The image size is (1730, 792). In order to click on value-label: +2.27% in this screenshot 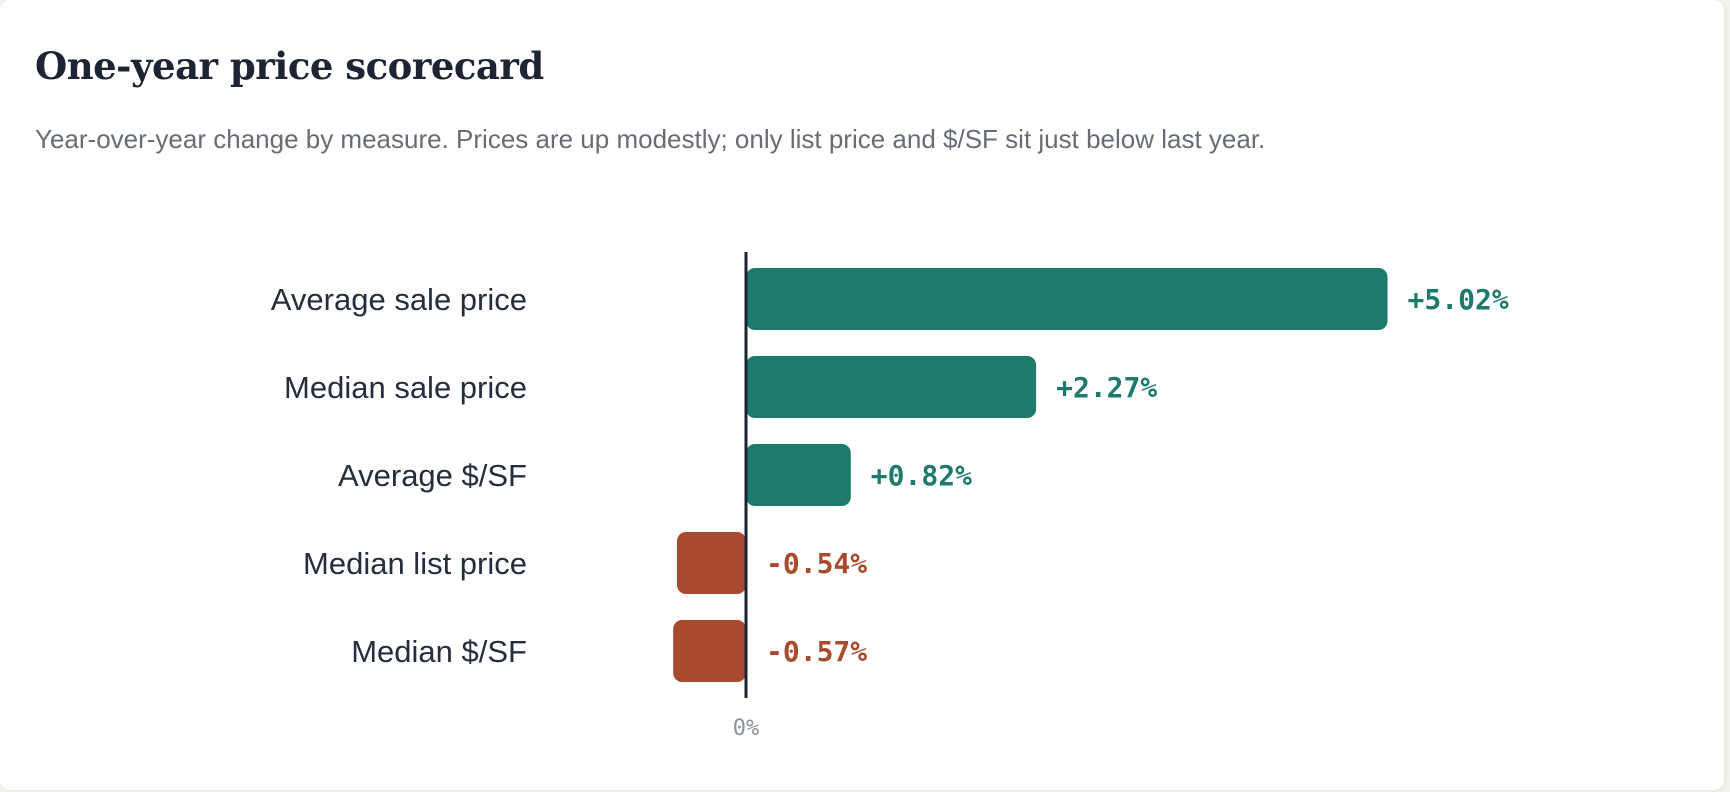, I will do `click(1106, 387)`.